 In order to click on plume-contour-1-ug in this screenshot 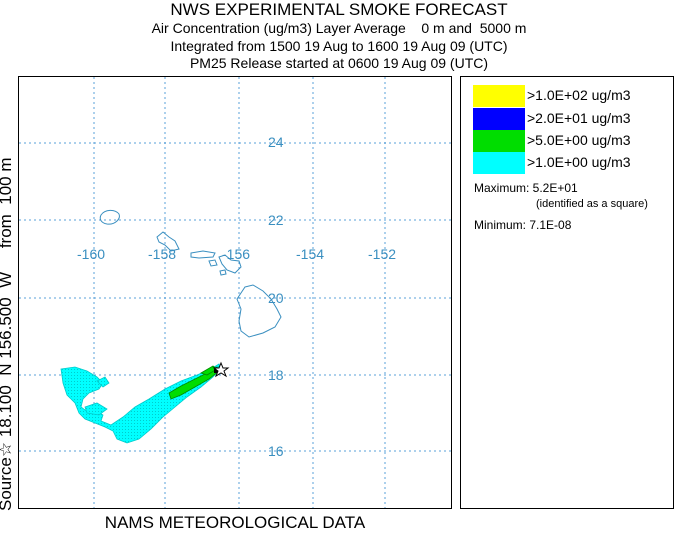, I will do `click(141, 403)`.